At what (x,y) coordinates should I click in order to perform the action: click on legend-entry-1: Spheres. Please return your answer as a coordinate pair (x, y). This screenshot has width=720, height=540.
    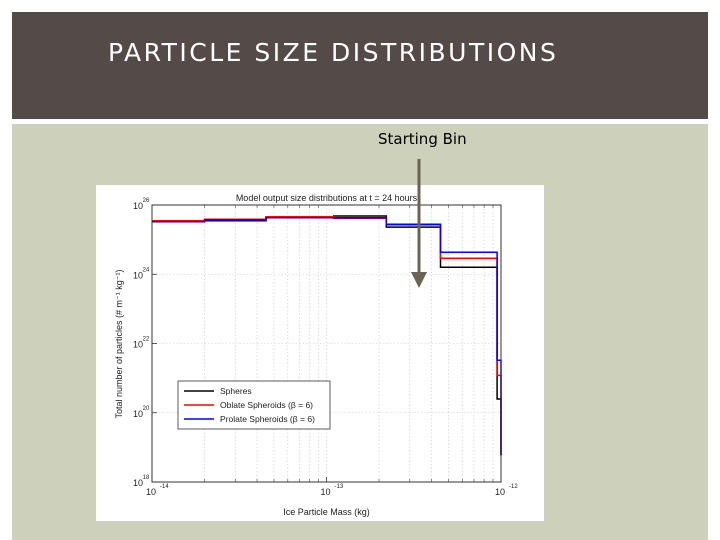
    Looking at the image, I should click on (236, 391).